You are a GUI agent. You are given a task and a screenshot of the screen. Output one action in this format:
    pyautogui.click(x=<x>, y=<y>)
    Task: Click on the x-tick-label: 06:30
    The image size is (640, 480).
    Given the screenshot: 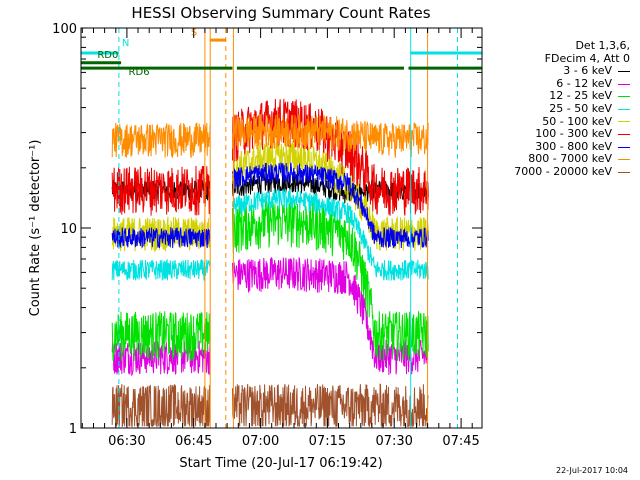 What is the action you would take?
    pyautogui.click(x=126, y=441)
    